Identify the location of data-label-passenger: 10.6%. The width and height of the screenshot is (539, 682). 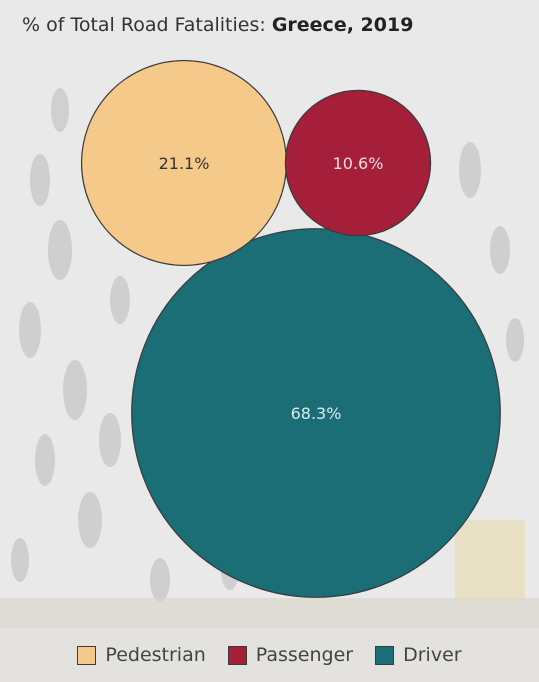
(358, 163).